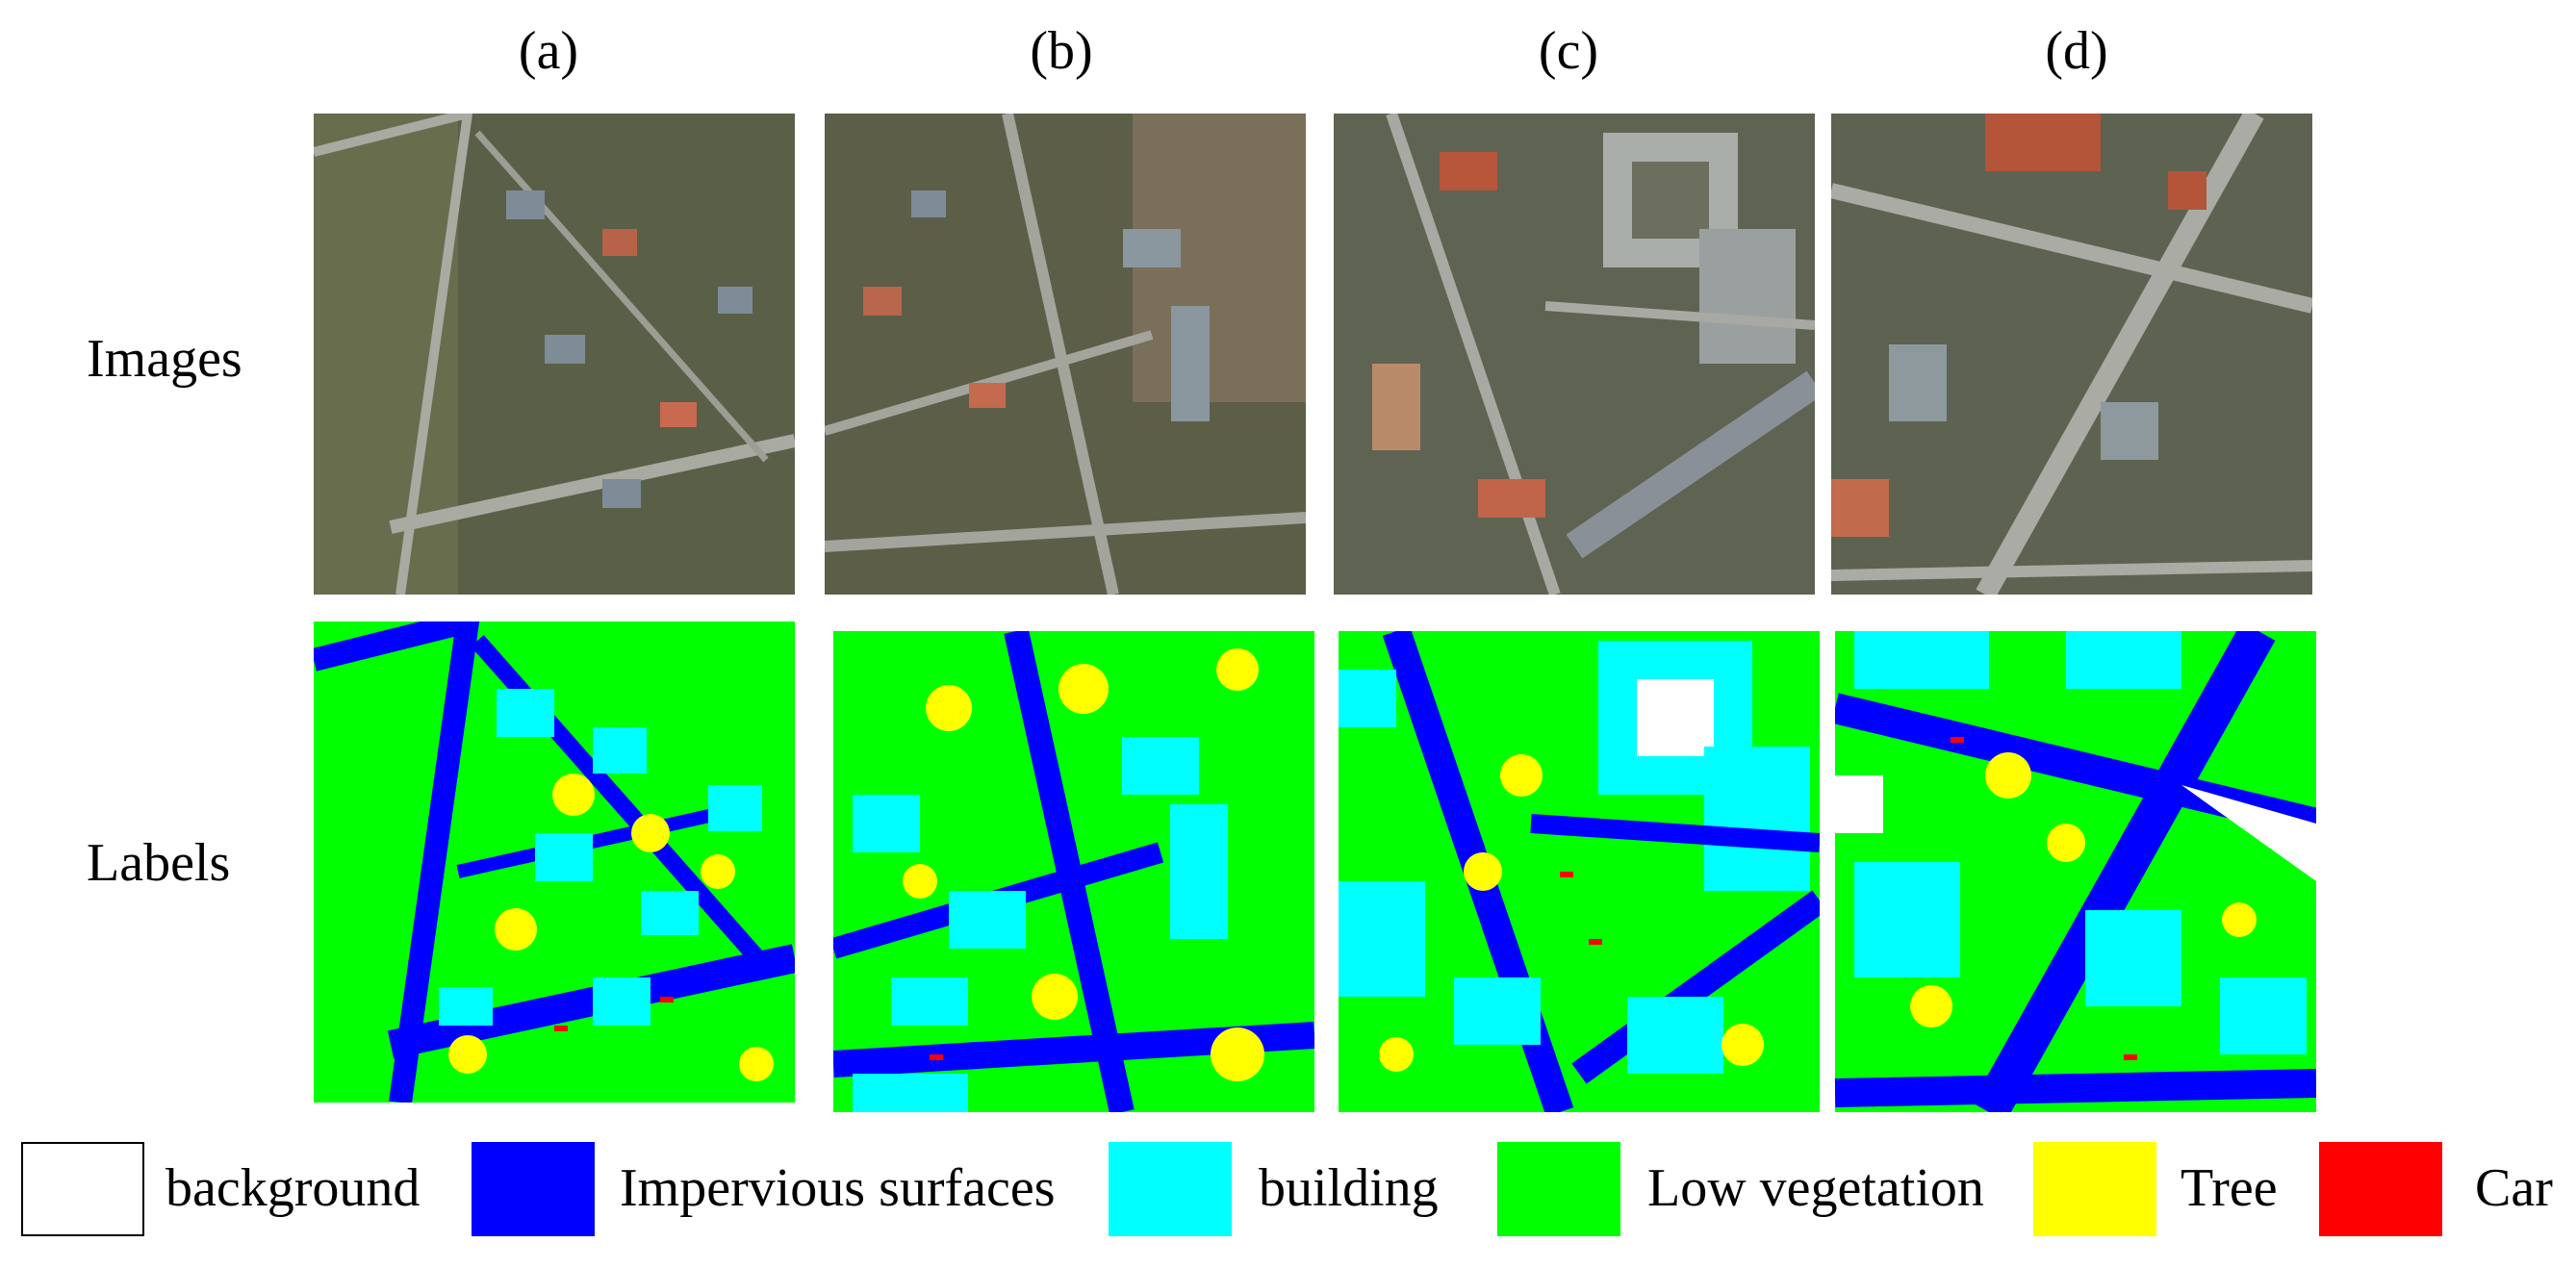 The width and height of the screenshot is (2576, 1268). What do you see at coordinates (838, 1188) in the screenshot?
I see `legend-label-impervious: Impervious surfaces` at bounding box center [838, 1188].